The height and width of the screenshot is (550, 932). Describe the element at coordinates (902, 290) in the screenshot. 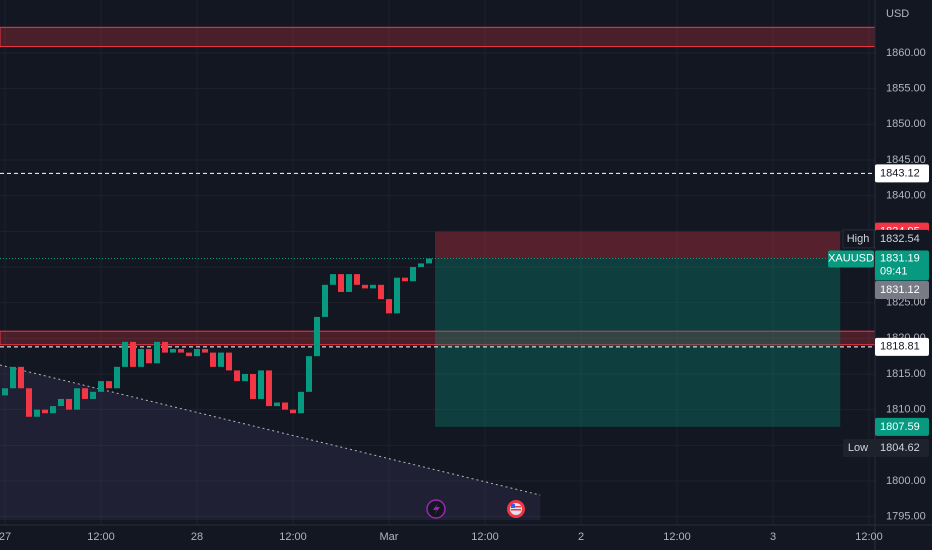

I see `bid-tag` at that location.